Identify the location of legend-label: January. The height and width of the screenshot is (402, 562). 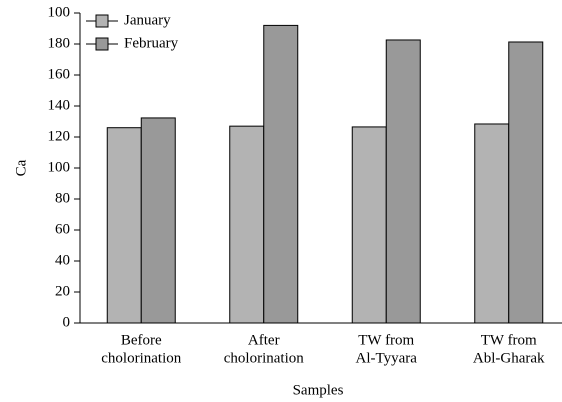
(147, 20).